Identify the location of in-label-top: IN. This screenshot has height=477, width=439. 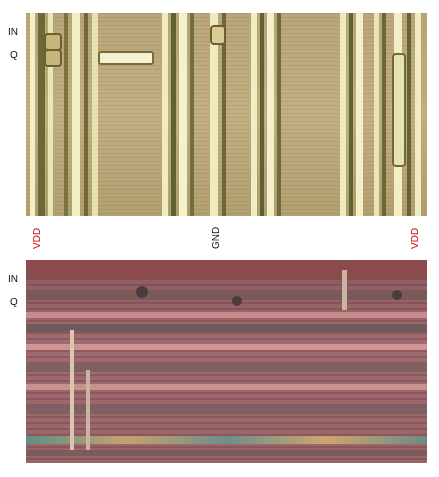
(13, 32).